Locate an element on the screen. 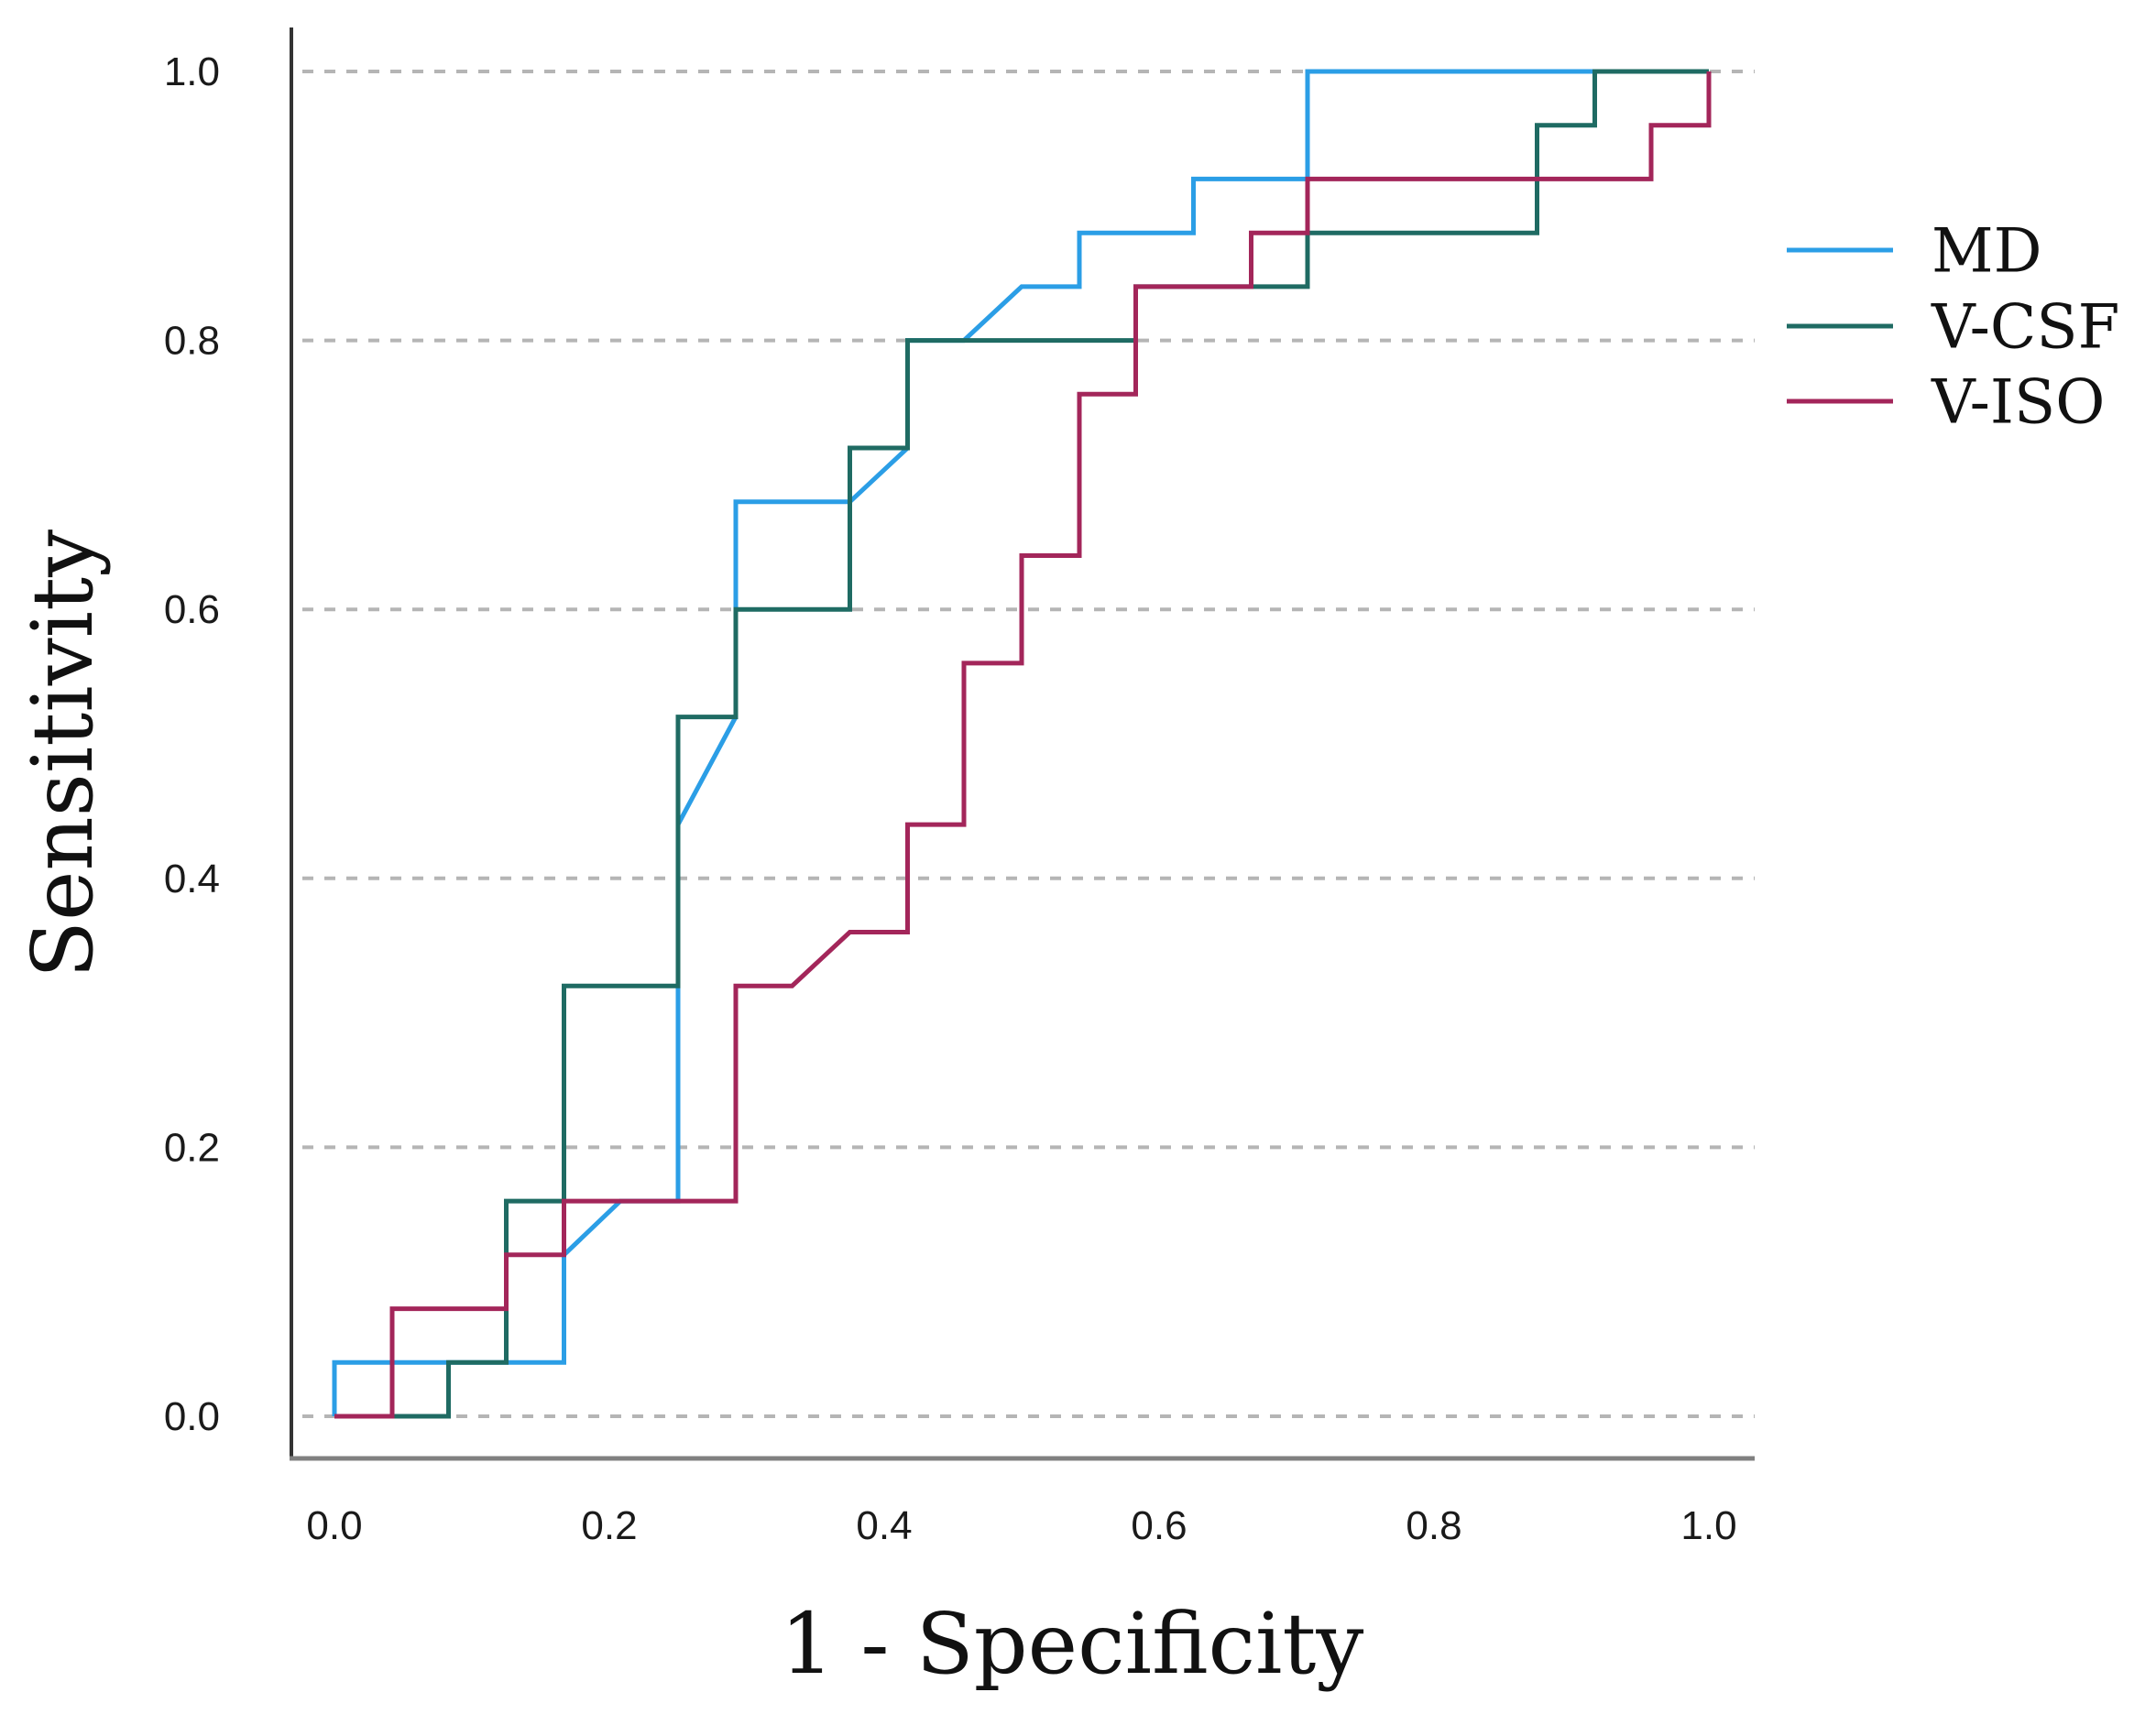 This screenshot has width=2156, height=1725. y-tick-label: 0.4 is located at coordinates (192, 879).